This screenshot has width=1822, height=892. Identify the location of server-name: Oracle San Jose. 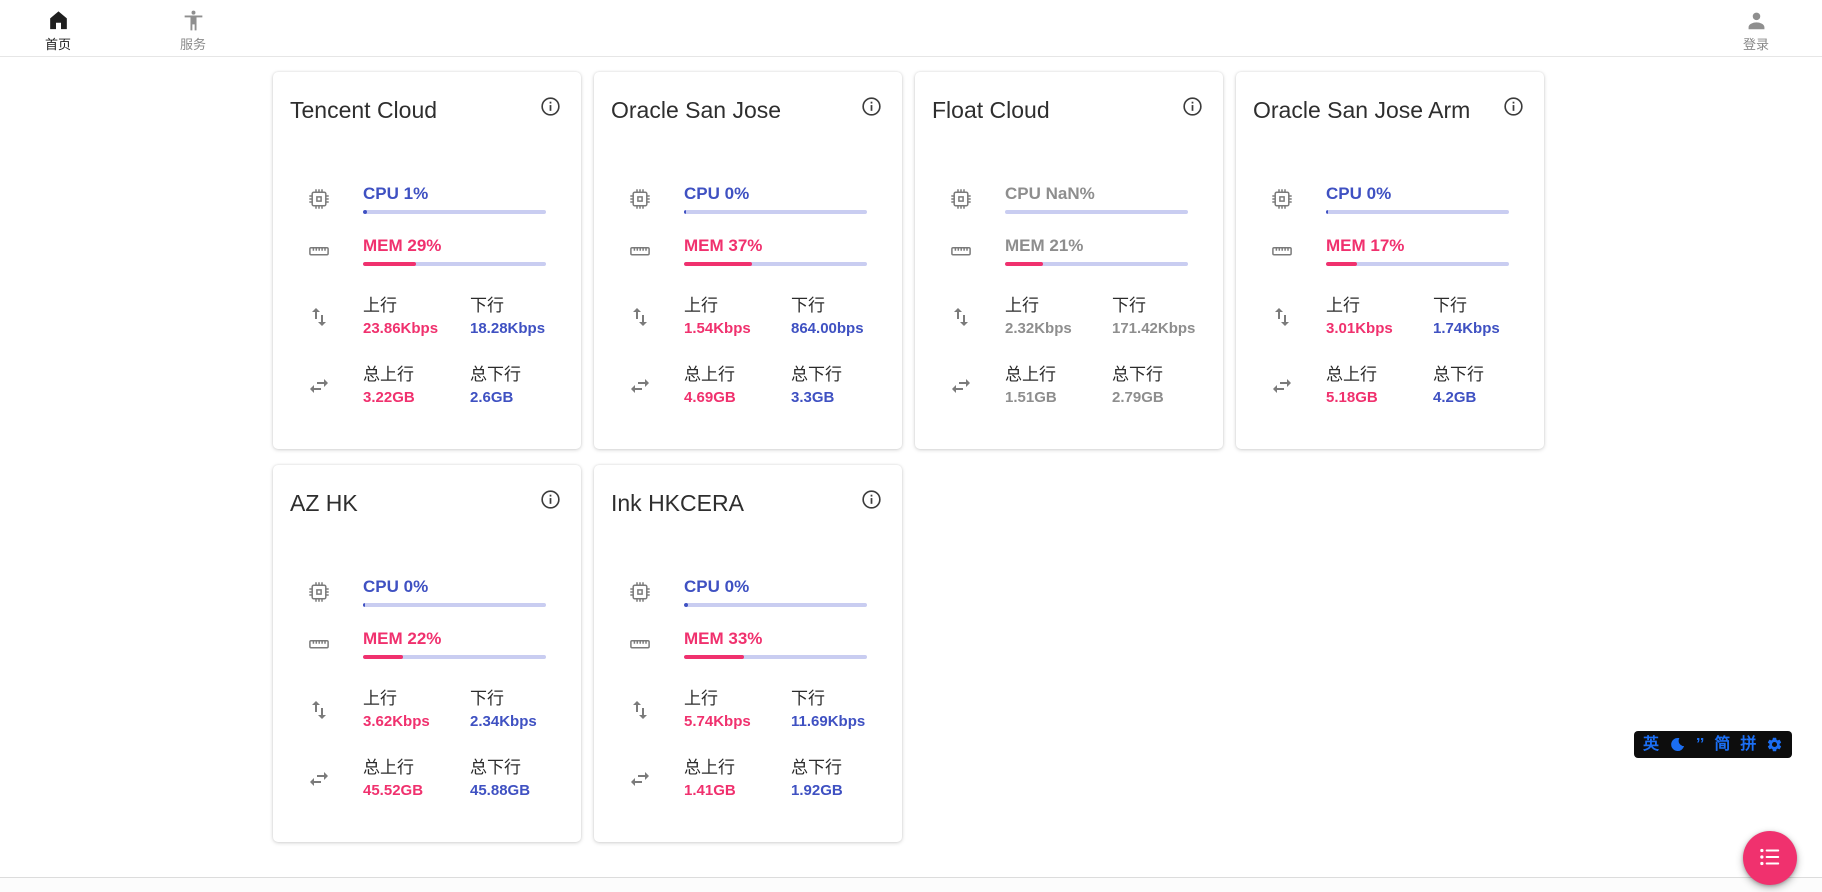
(696, 110).